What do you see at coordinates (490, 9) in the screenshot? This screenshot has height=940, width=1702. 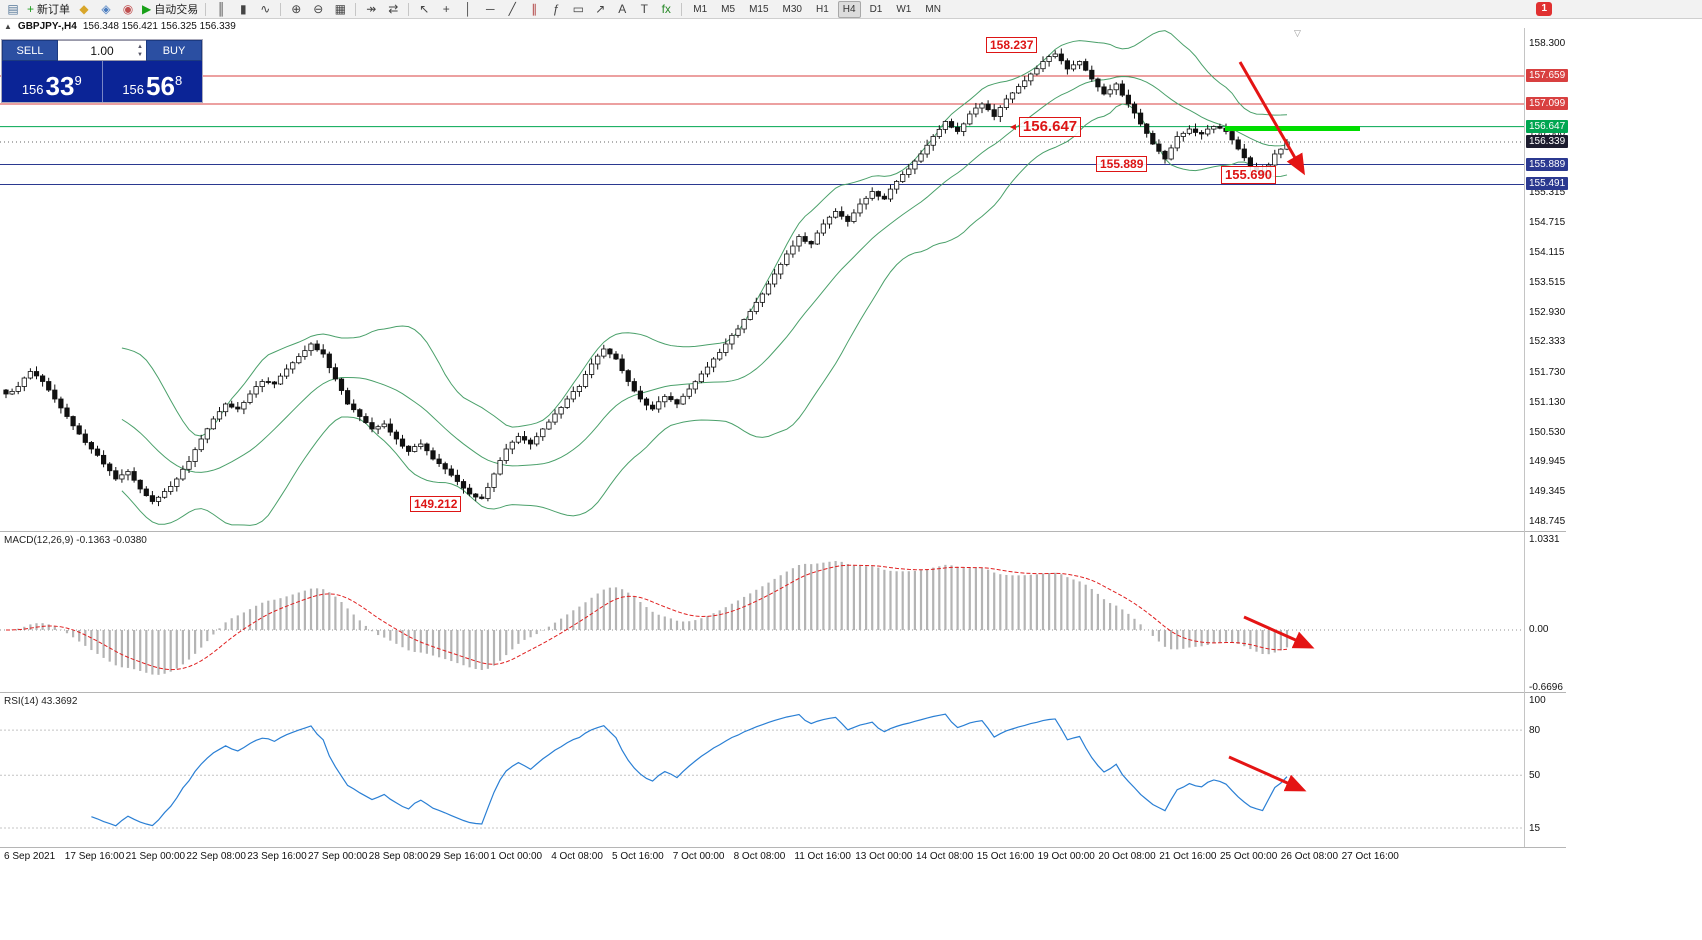 I see `horizontal-line-button: ─` at bounding box center [490, 9].